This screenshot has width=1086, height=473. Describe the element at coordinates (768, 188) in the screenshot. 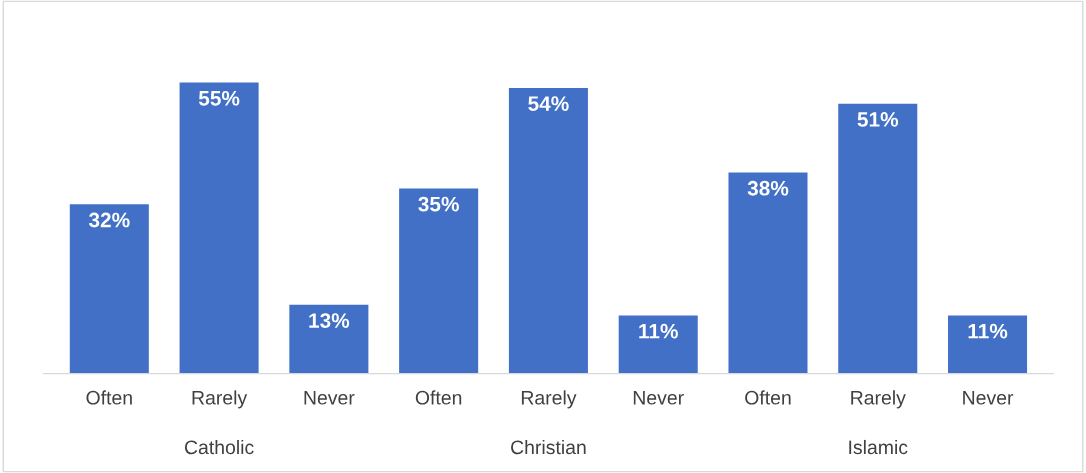

I see `data-label: 38%` at that location.